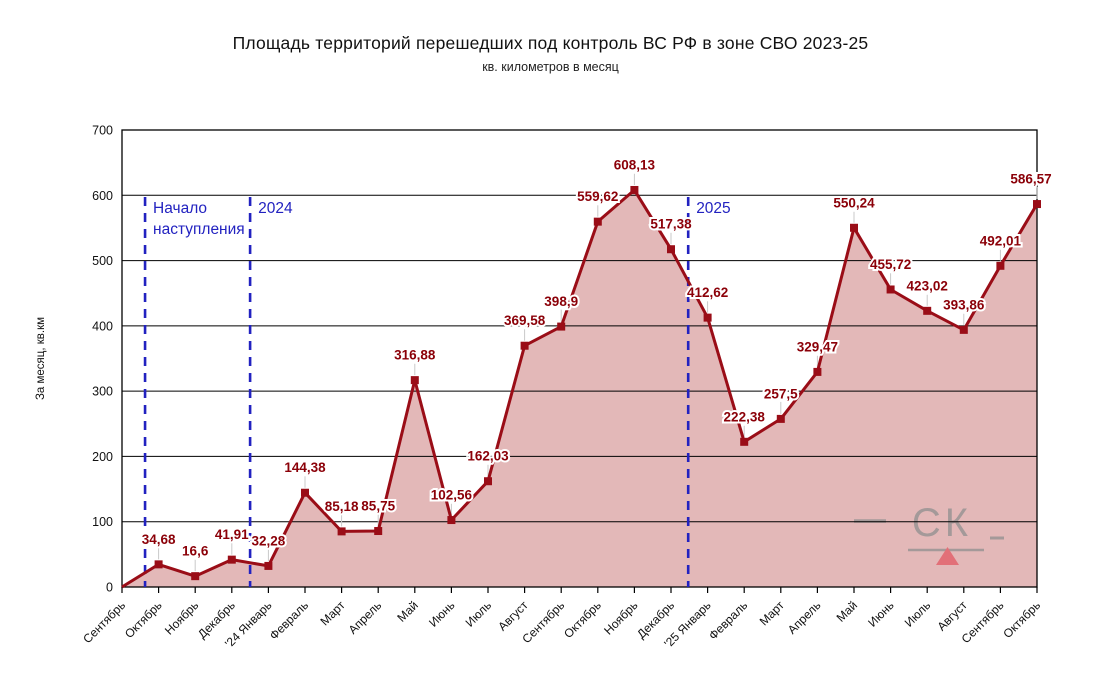  What do you see at coordinates (635, 164) in the screenshot?
I see `data-label: 608,13` at bounding box center [635, 164].